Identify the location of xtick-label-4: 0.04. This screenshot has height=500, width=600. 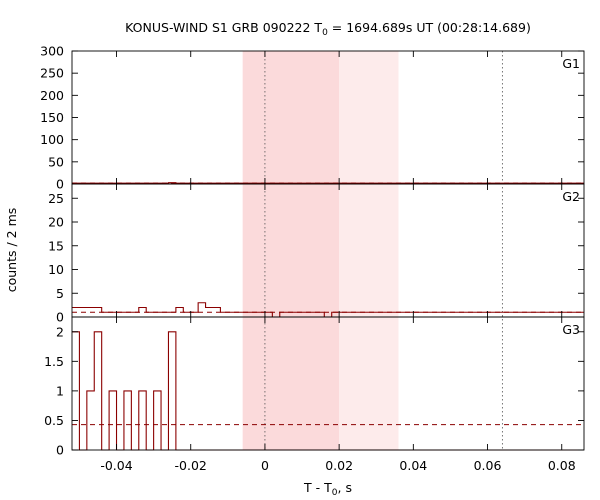
(413, 465).